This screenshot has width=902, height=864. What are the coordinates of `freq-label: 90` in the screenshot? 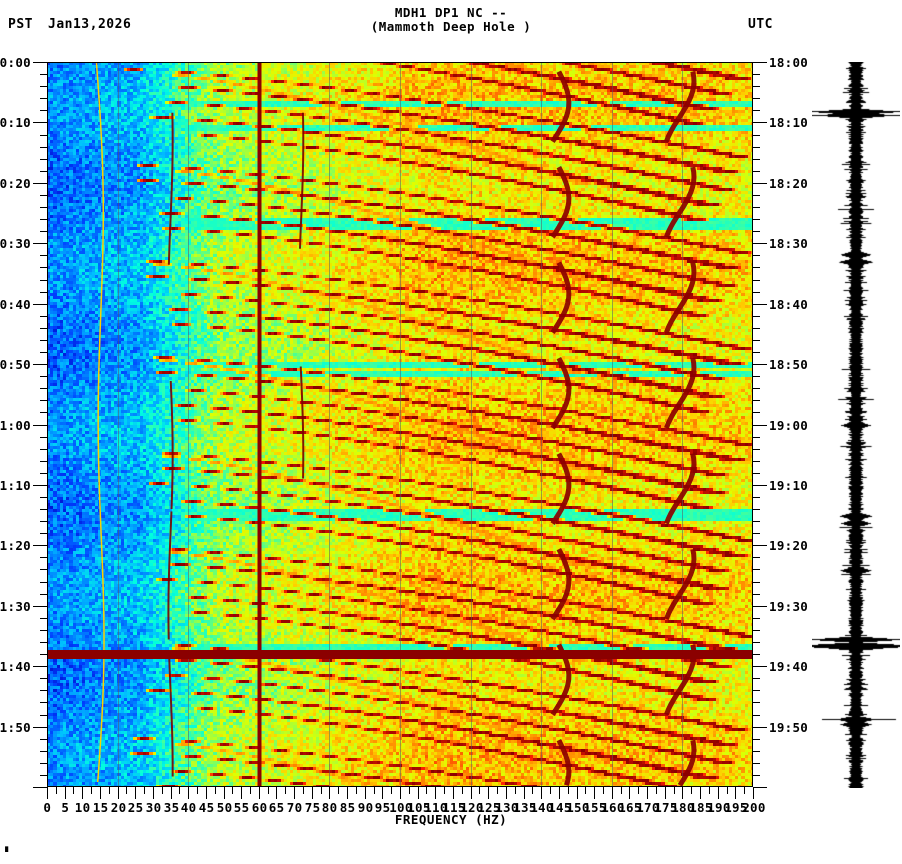 It's located at (365, 807).